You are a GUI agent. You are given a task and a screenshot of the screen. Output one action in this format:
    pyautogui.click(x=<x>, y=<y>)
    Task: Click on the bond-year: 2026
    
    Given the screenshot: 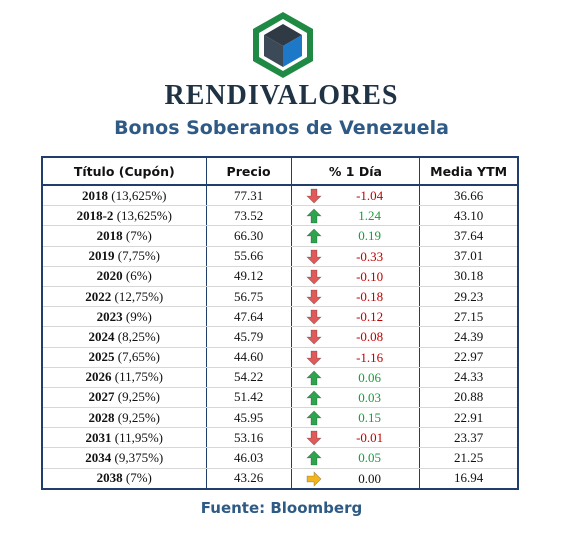 What is the action you would take?
    pyautogui.click(x=98, y=377)
    